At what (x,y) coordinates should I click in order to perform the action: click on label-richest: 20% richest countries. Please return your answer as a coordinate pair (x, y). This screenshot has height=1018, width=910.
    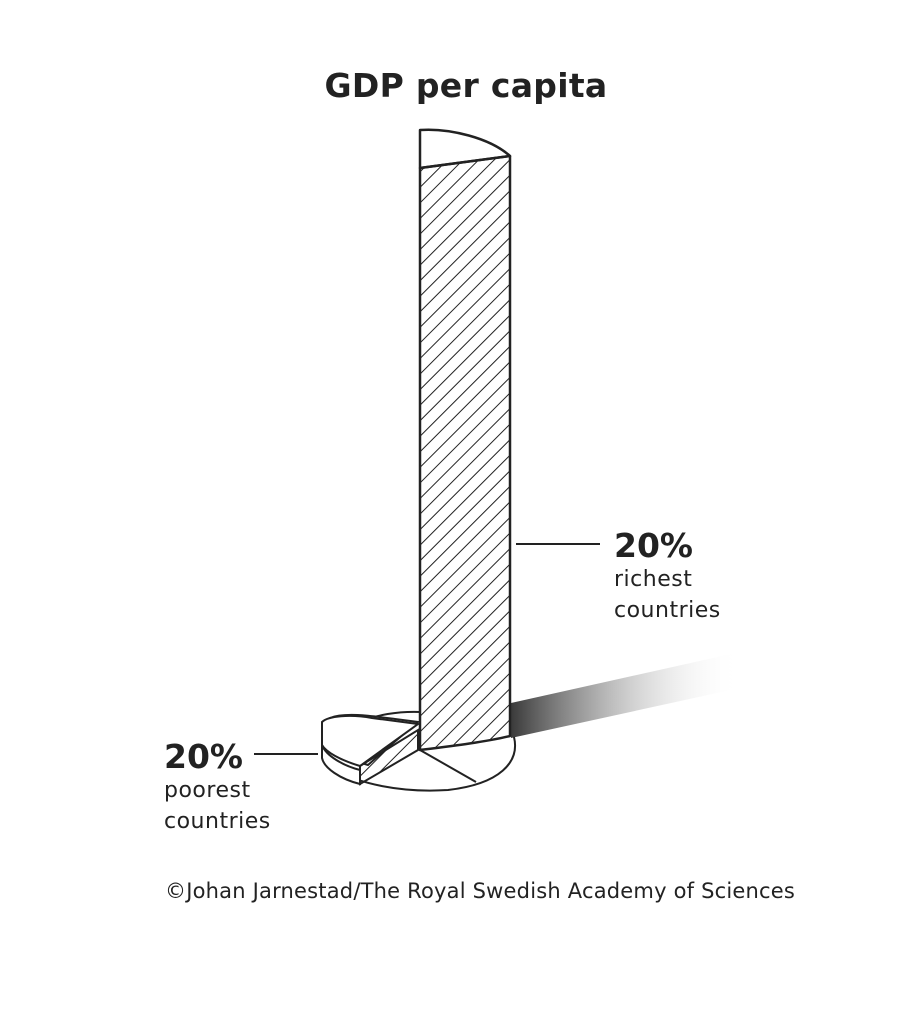
    Looking at the image, I should click on (667, 577).